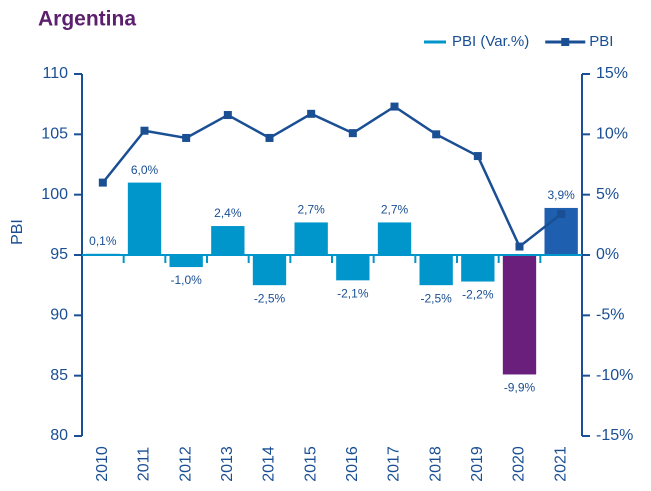 The height and width of the screenshot is (491, 651). What do you see at coordinates (612, 134) in the screenshot?
I see `y2-tick-label: 10%` at bounding box center [612, 134].